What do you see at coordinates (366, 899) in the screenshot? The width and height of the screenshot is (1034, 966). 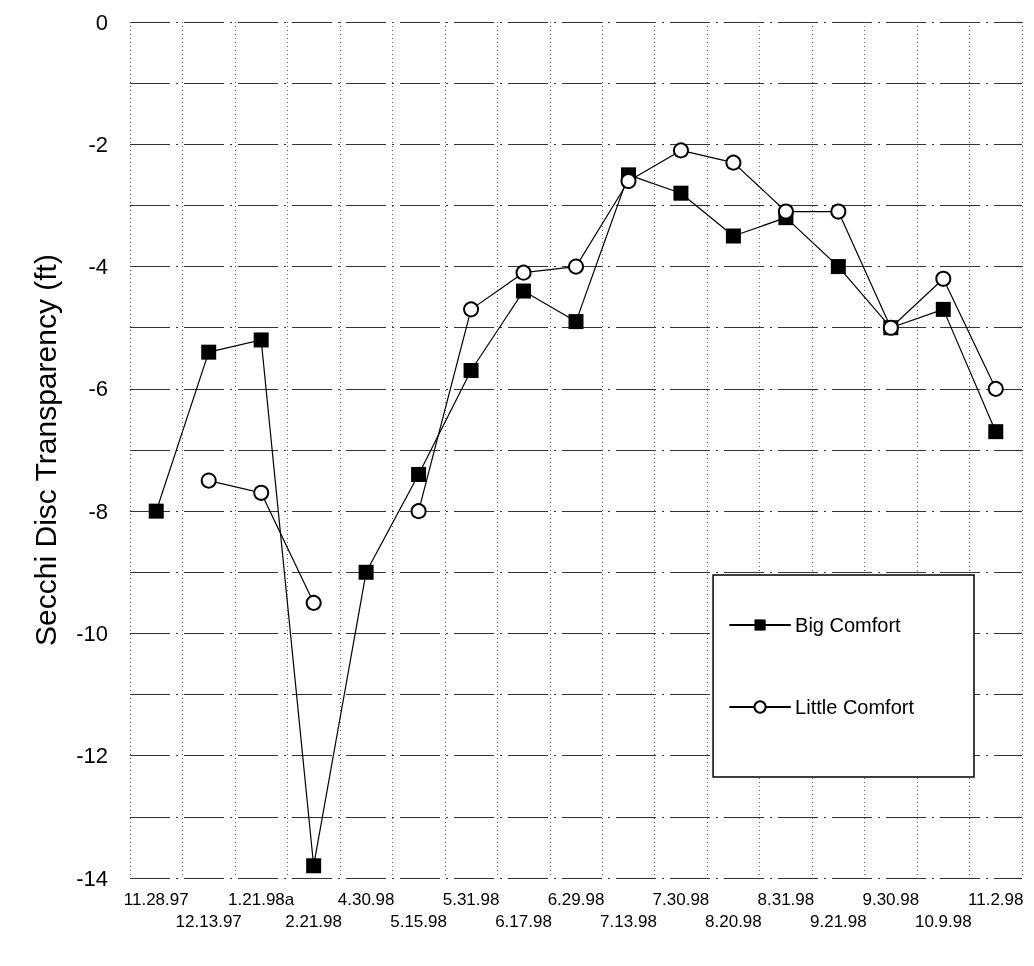 I see `x-tick-label: 4.30.98` at bounding box center [366, 899].